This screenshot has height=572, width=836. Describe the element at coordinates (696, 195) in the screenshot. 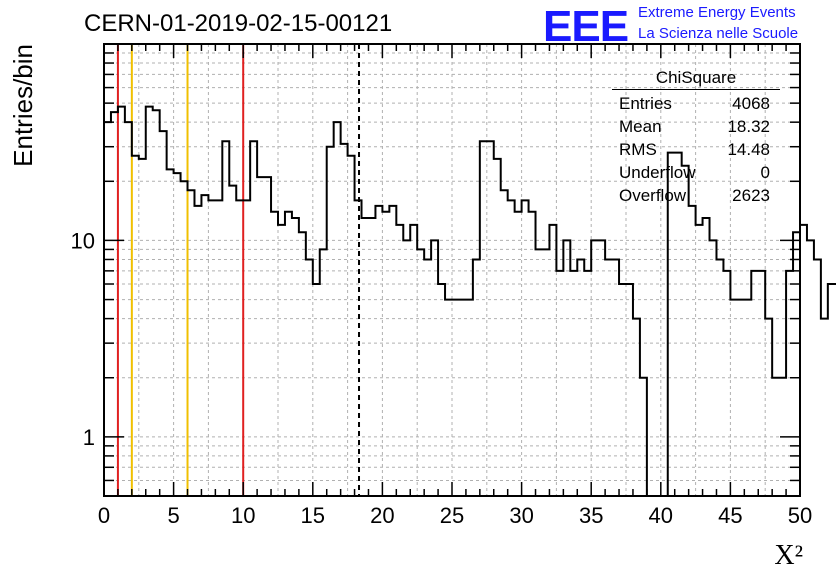

I see `stat-row-overflow: Overflow 2623` at that location.